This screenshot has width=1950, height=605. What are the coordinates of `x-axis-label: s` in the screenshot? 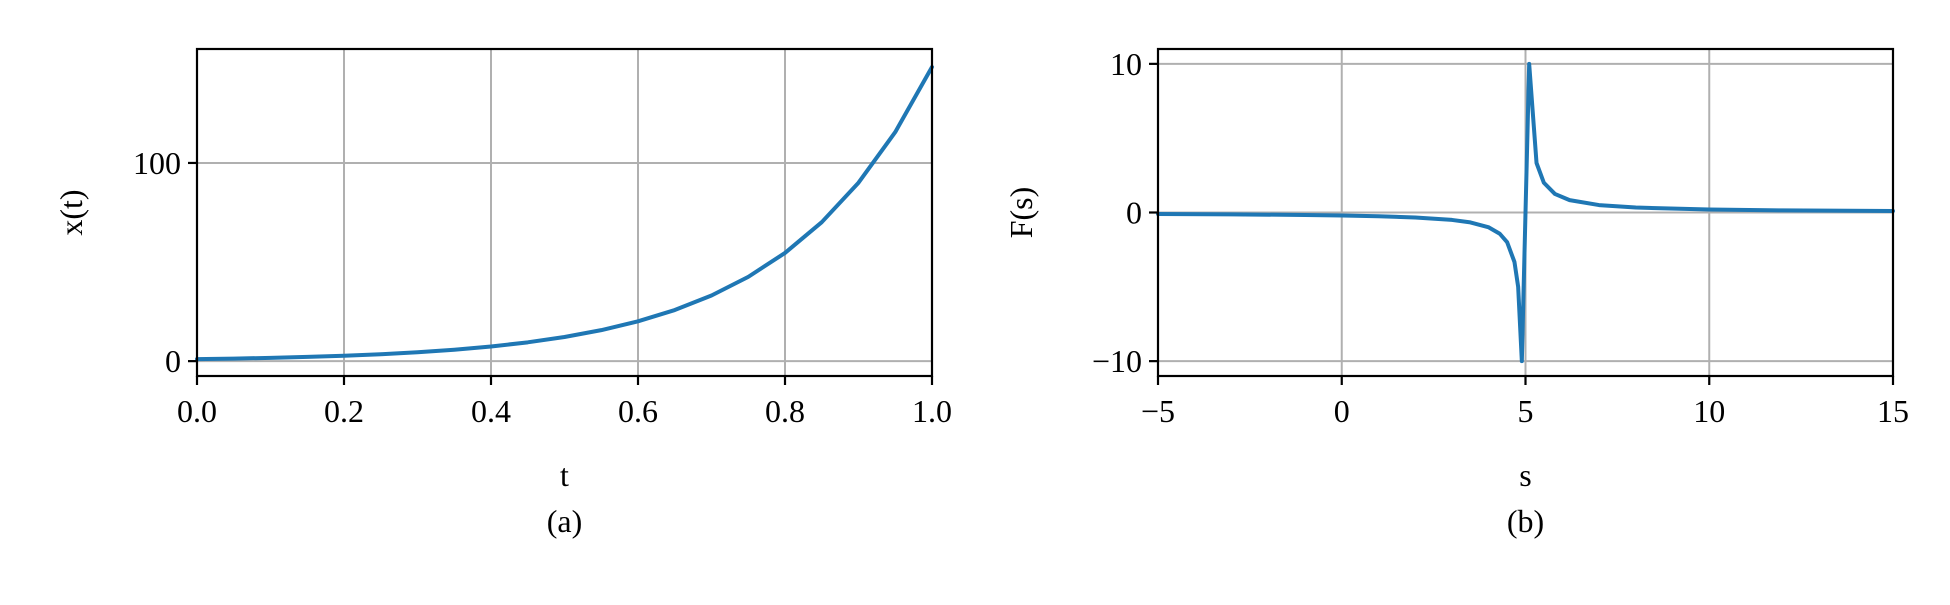 It's located at (1525, 475).